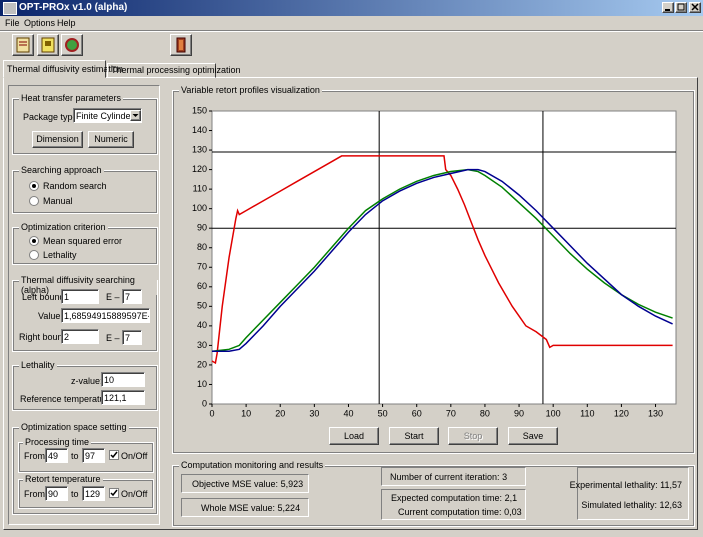 This screenshot has width=703, height=537. Describe the element at coordinates (250, 90) in the screenshot. I see `group-title: Variable retort profiles visualization` at that location.